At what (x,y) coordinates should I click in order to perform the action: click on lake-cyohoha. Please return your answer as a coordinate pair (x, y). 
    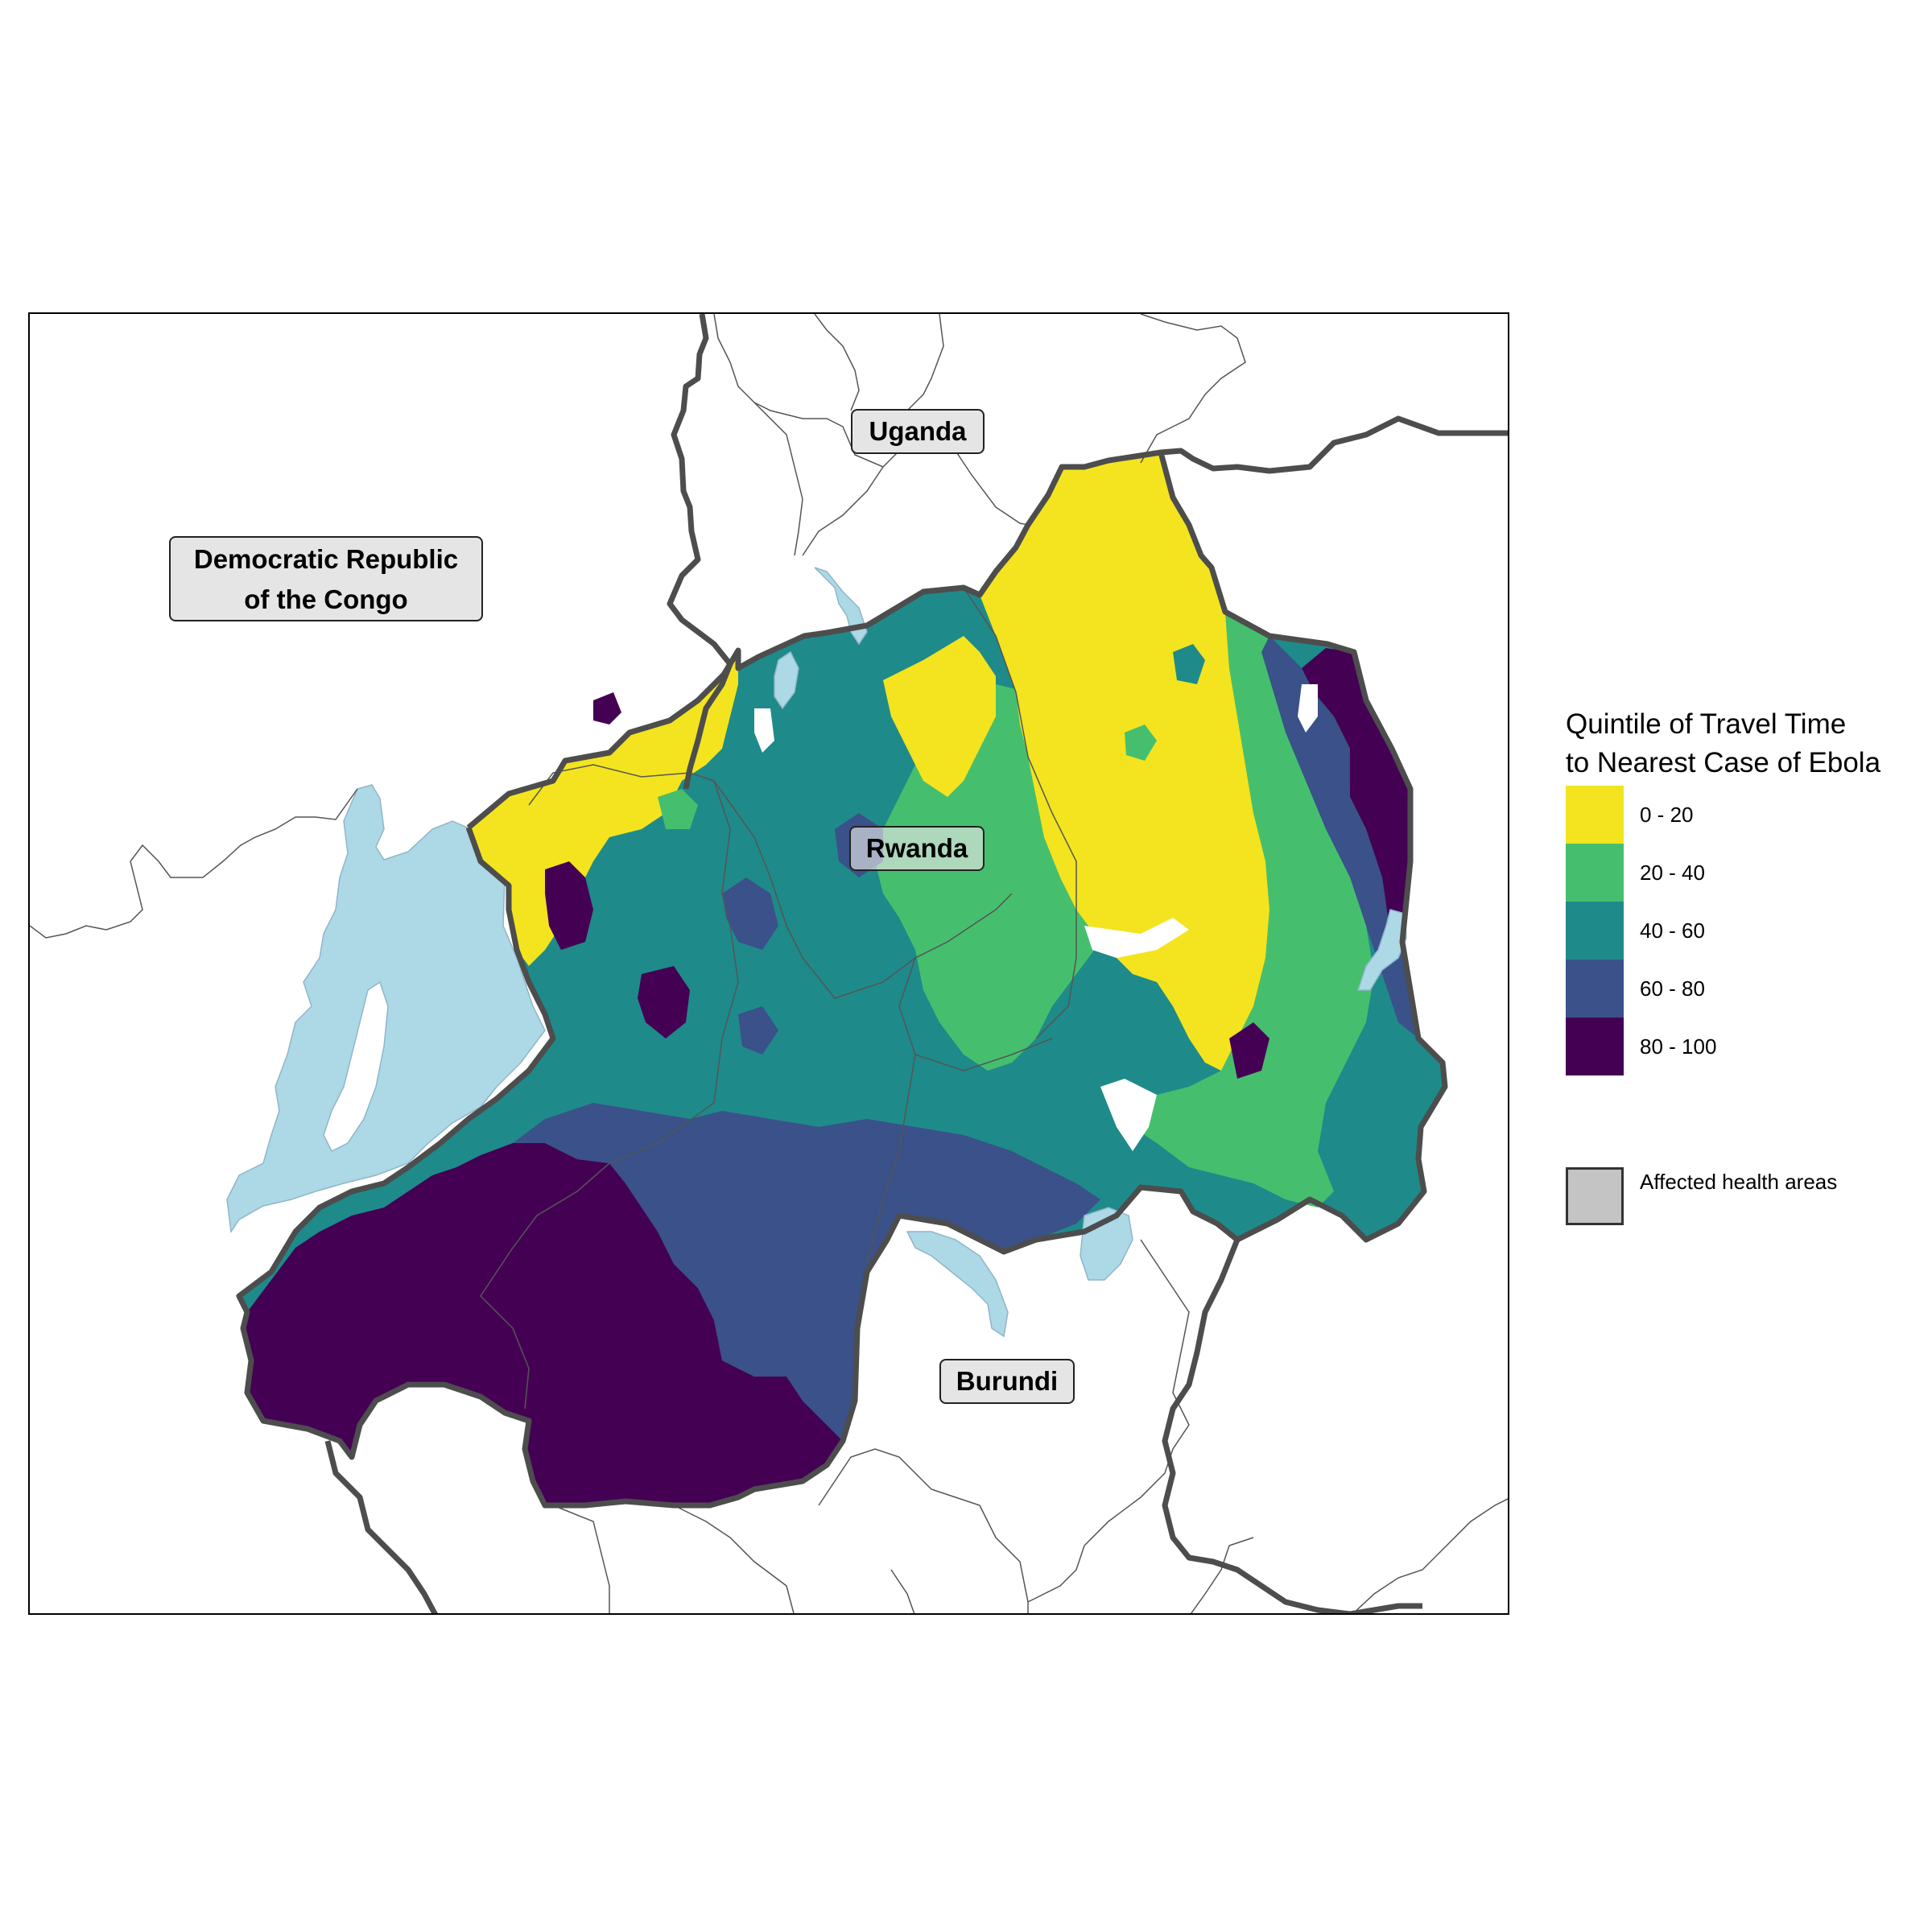
    Looking at the image, I should click on (957, 1284).